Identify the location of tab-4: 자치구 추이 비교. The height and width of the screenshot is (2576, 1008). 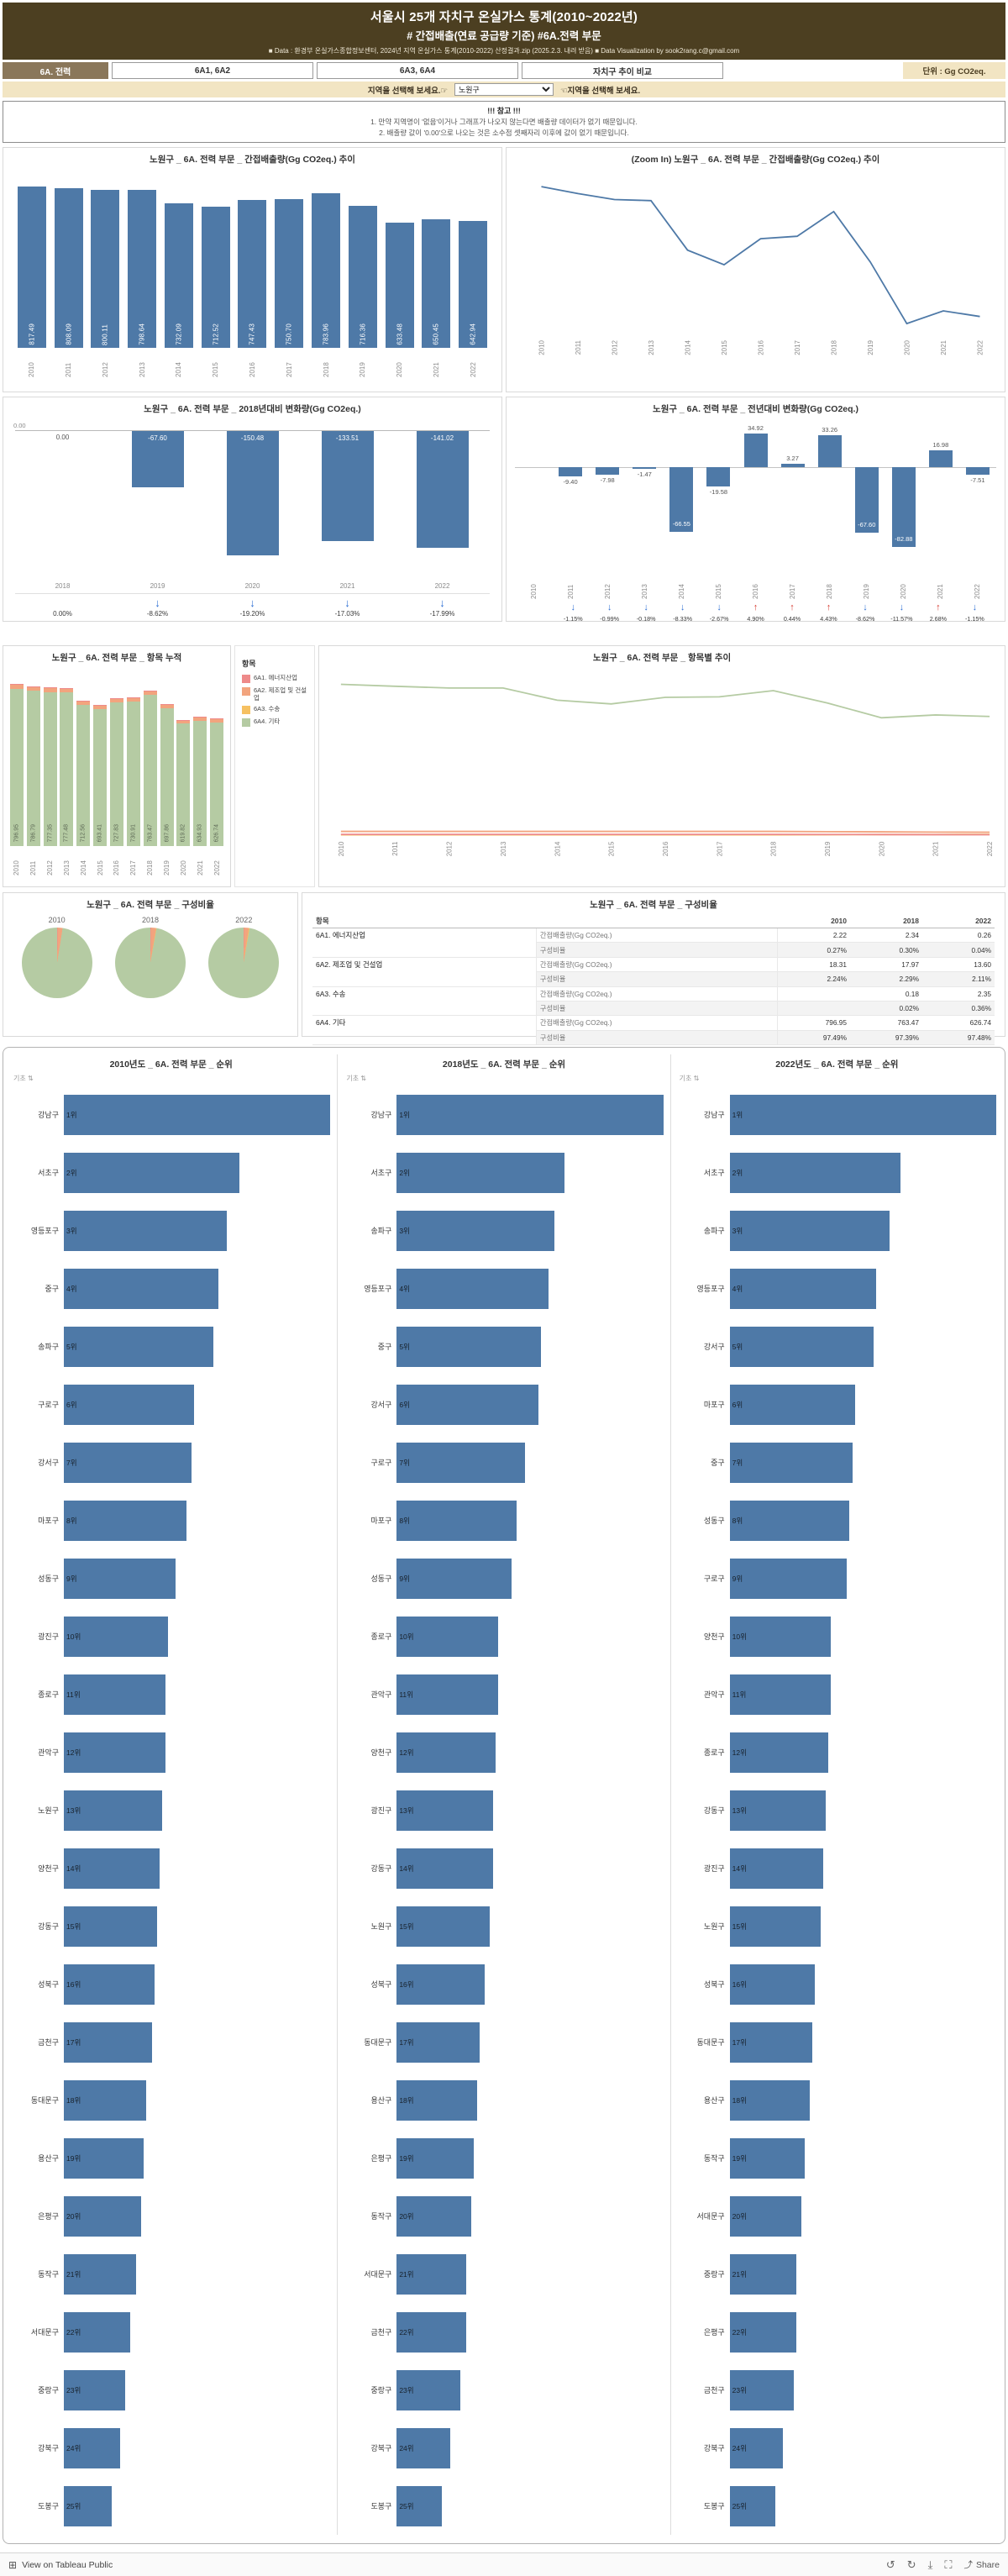
(622, 70).